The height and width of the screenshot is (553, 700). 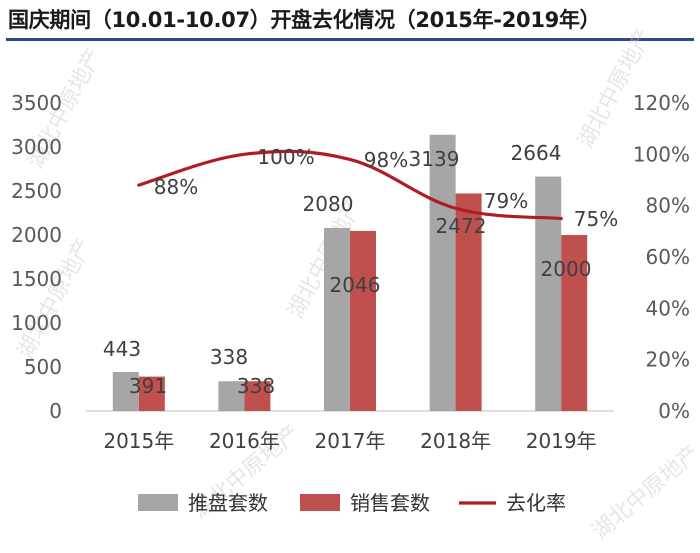 What do you see at coordinates (536, 503) in the screenshot?
I see `legend-label-rate: 去化率` at bounding box center [536, 503].